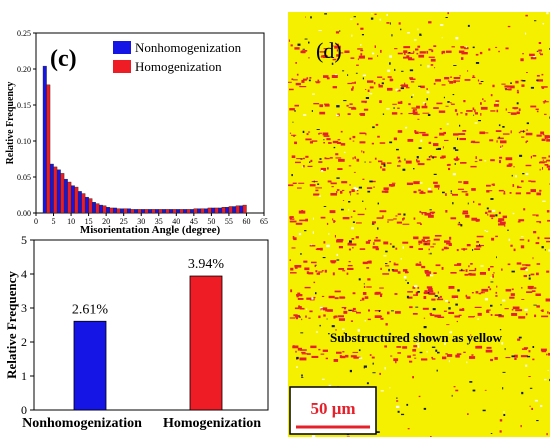  I want to click on x-tick-label: 0, so click(36, 221).